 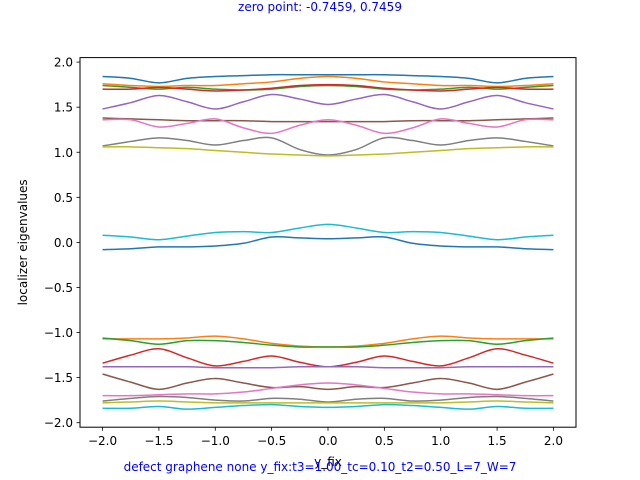 What do you see at coordinates (23, 242) in the screenshot?
I see `y-axis-label: localizer eigenvalues` at bounding box center [23, 242].